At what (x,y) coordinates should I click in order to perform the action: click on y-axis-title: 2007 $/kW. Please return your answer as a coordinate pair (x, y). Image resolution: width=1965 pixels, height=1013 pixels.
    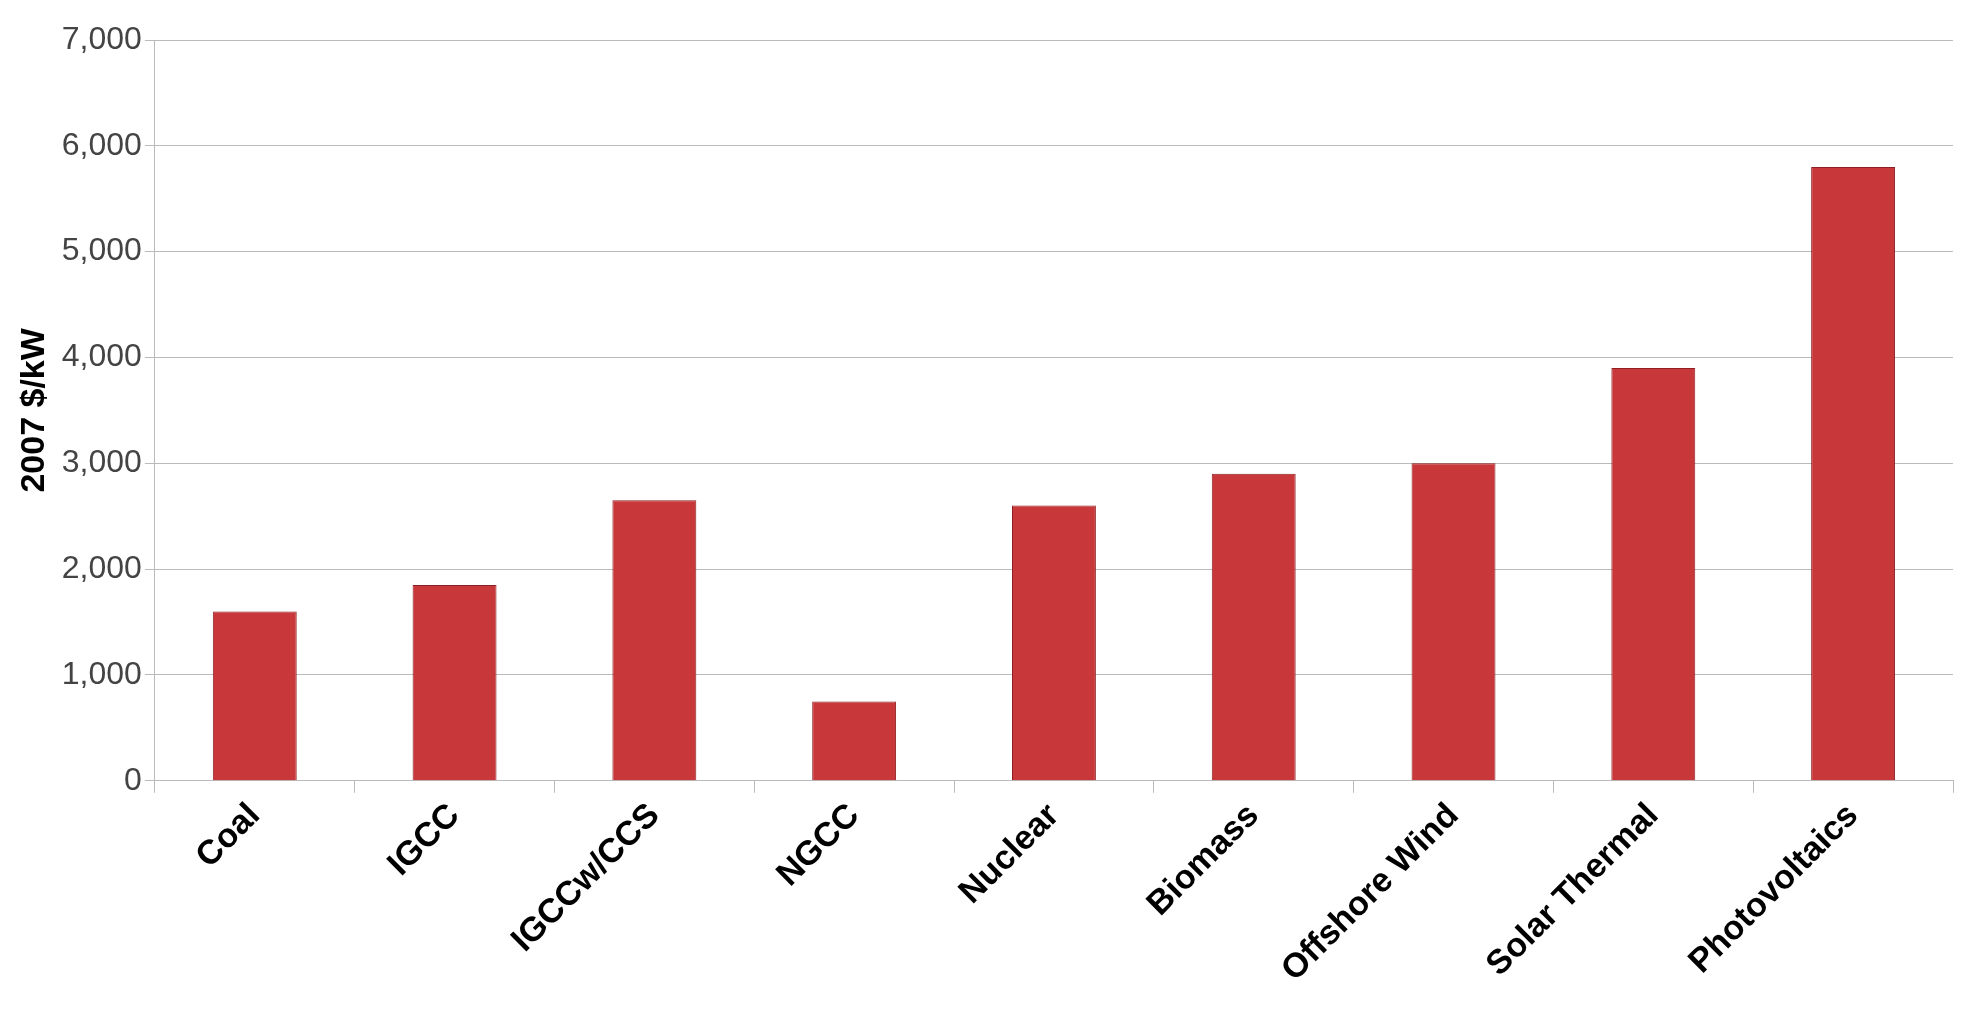
    Looking at the image, I should click on (31, 410).